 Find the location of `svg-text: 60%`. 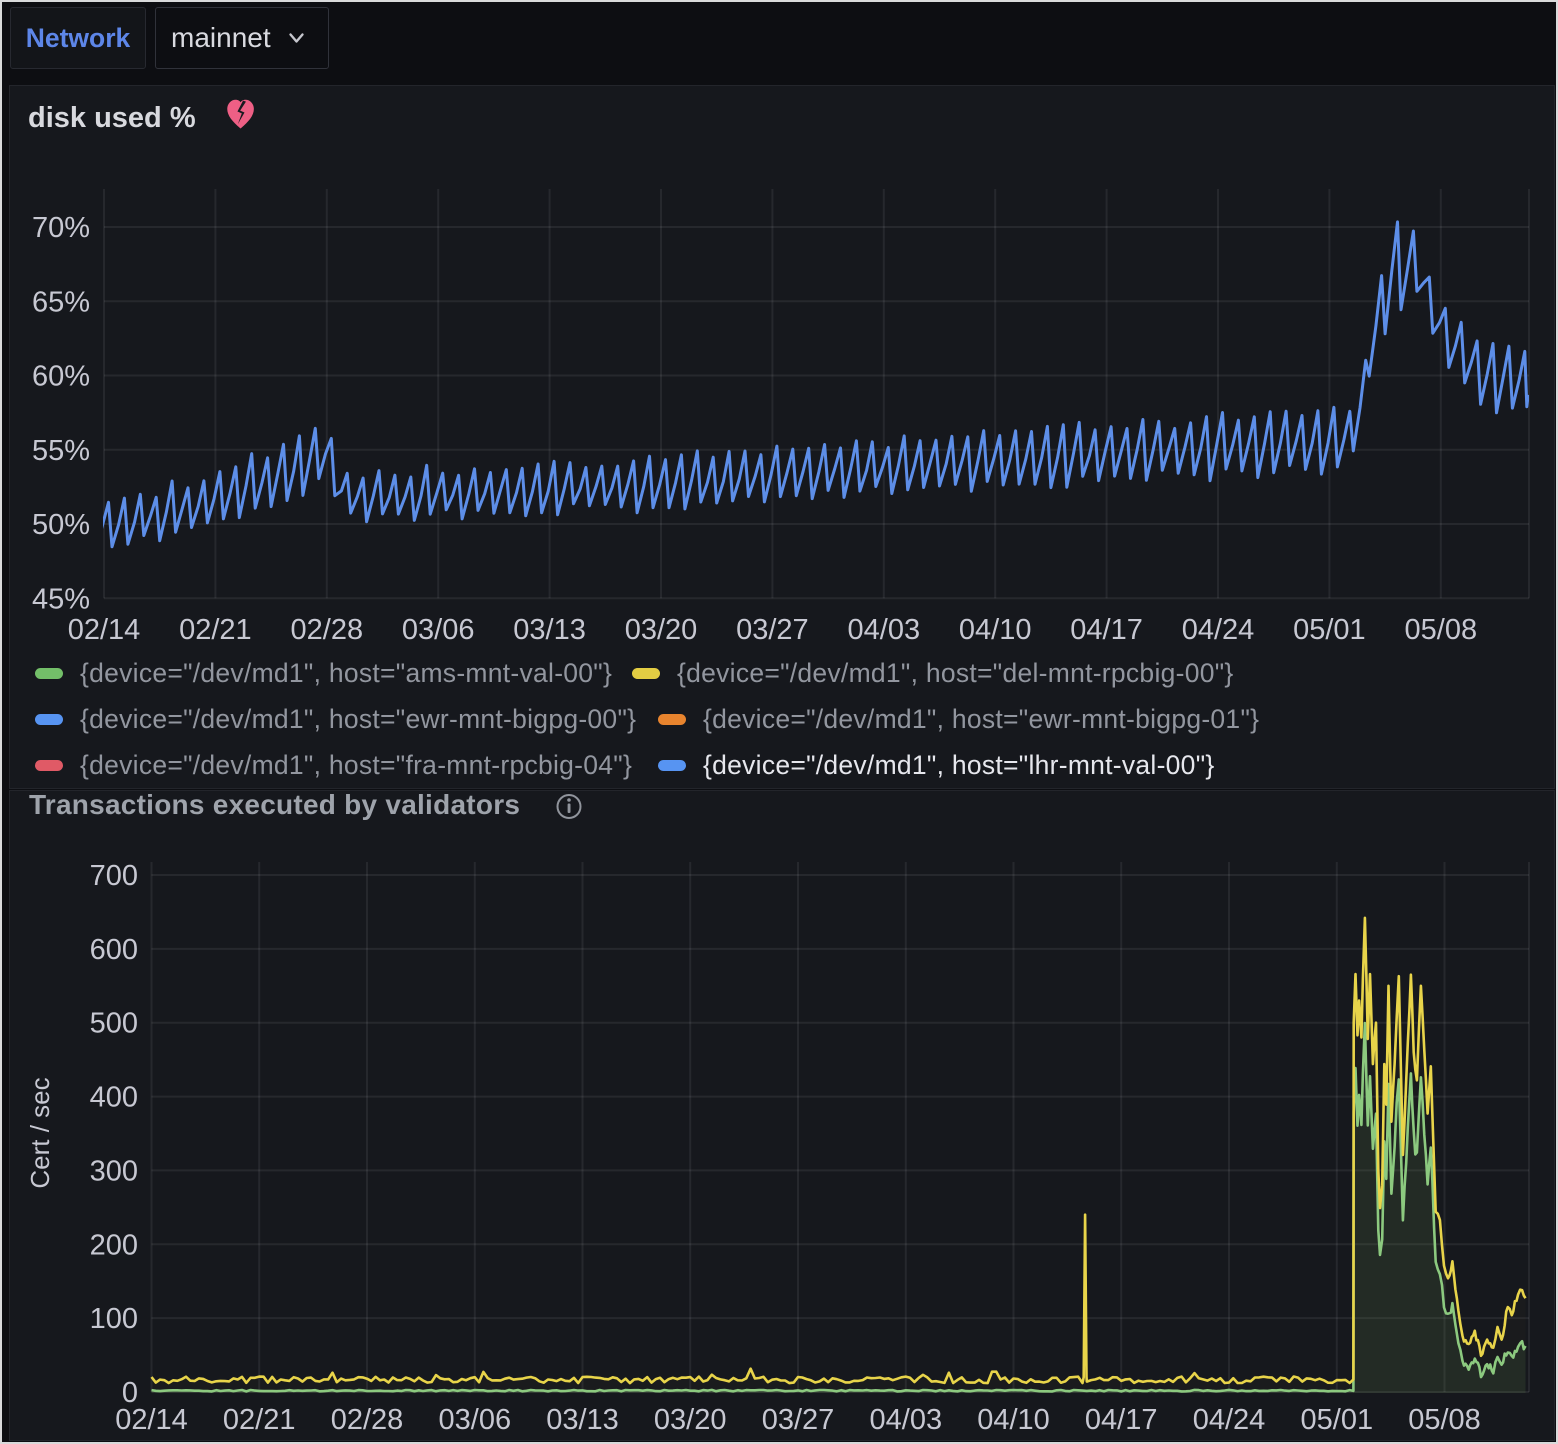

svg-text: 60% is located at coordinates (61, 377).